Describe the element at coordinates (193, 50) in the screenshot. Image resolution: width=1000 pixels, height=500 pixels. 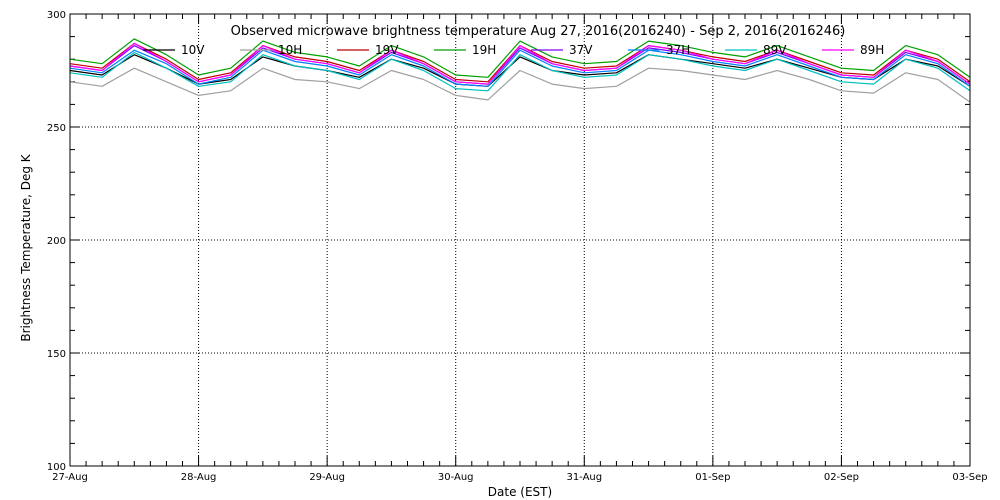
I see `legend-label-10v: 10V` at that location.